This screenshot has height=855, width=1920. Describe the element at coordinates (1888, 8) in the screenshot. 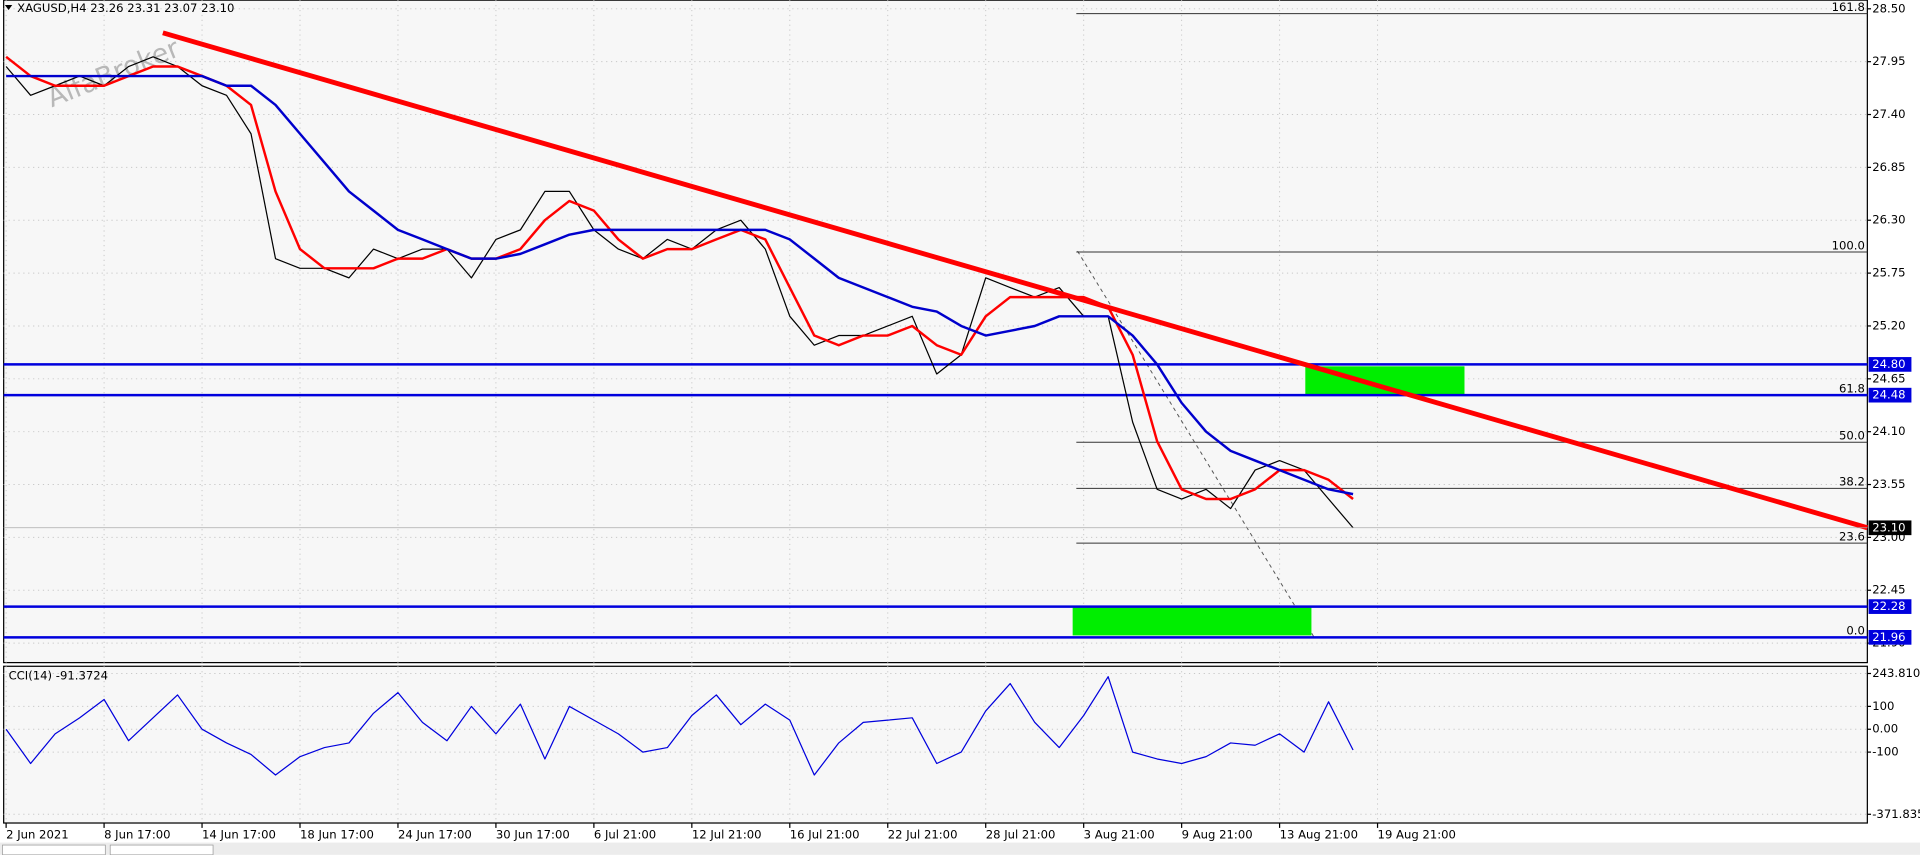

I see `y-tick-label: 28.50` at that location.